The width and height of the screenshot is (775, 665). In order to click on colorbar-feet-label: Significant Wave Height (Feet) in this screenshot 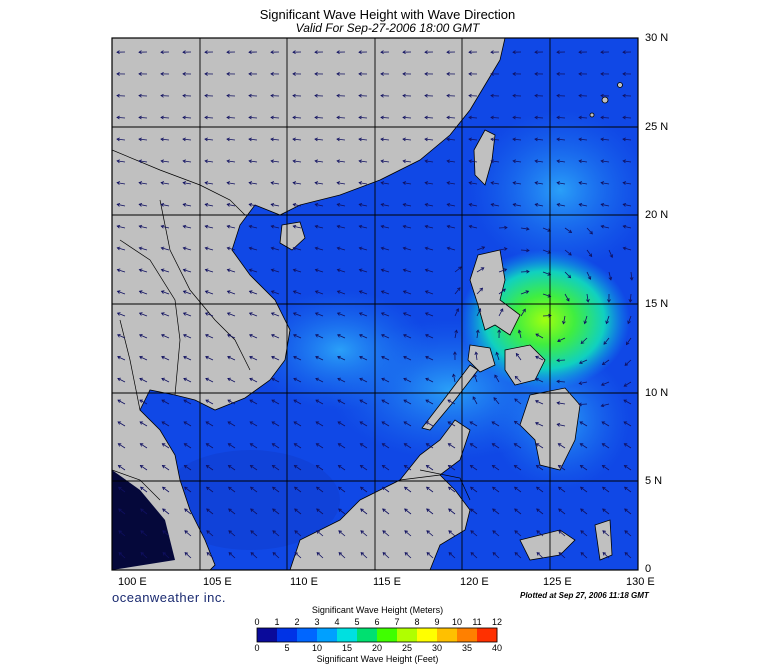, I will do `click(377, 659)`.